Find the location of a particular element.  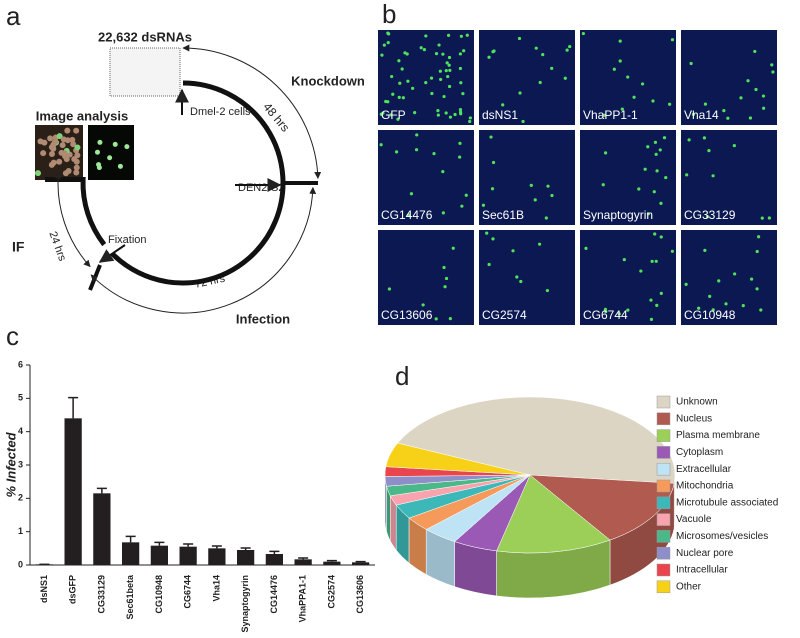

y-tick-label: 2 is located at coordinates (20, 498).